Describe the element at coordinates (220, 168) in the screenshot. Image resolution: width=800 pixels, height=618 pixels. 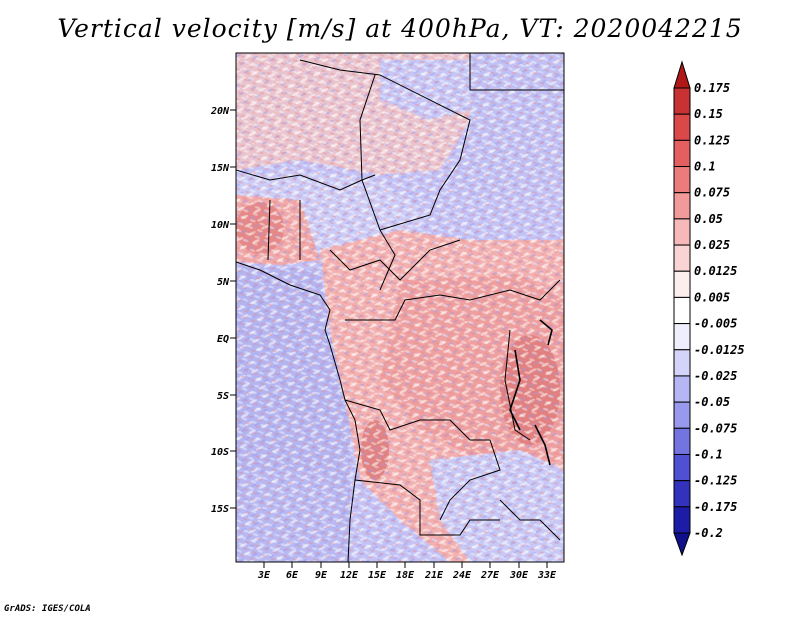
I see `lat-label: 15N` at that location.